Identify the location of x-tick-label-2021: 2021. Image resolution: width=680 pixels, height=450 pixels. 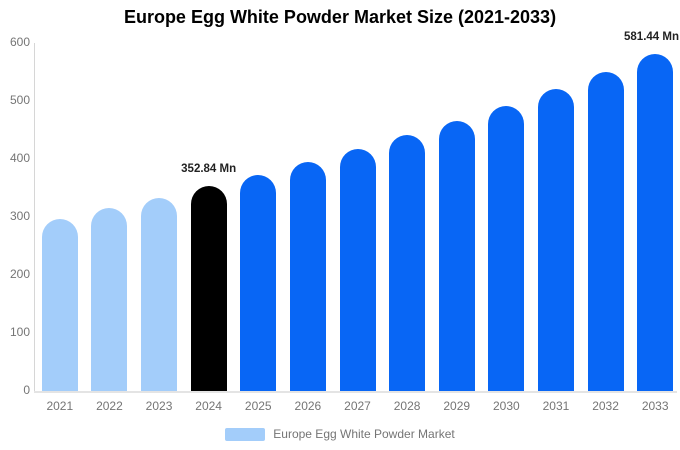
(60, 406).